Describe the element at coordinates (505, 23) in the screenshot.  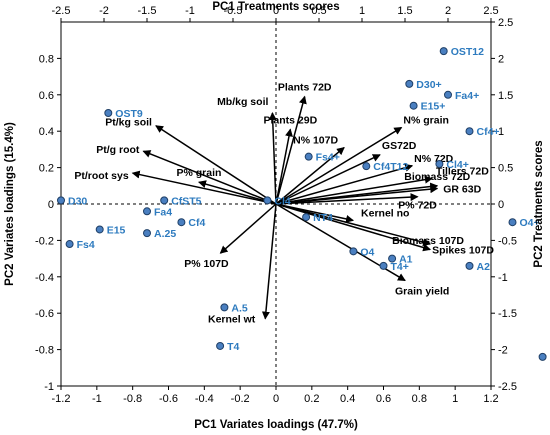
I see `y2-tick-label: 2.5` at that location.